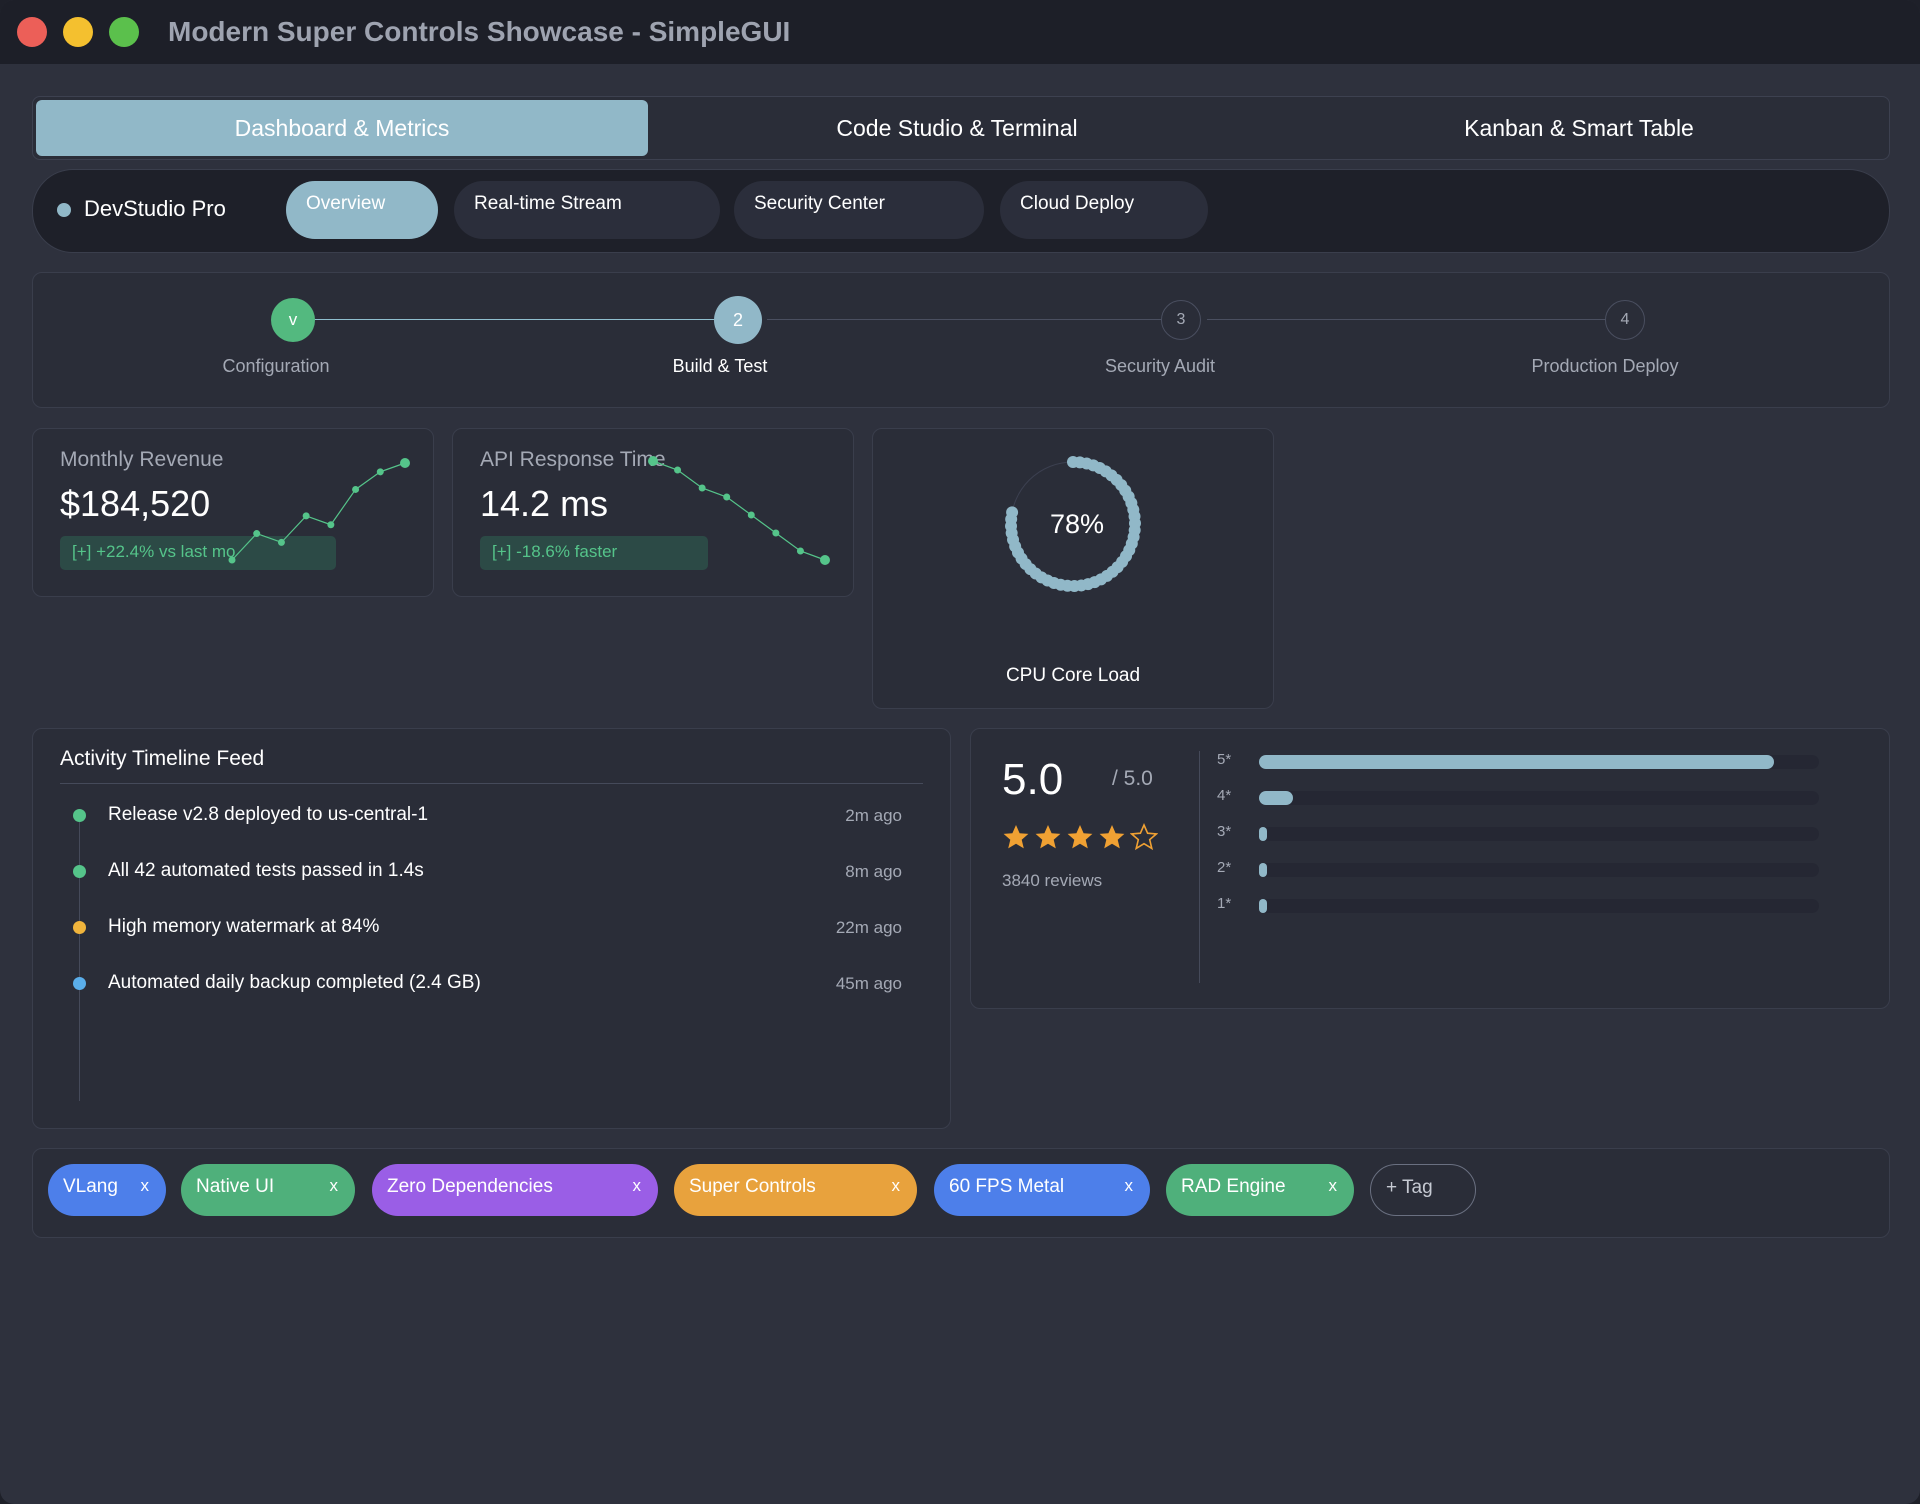 This screenshot has height=1504, width=1920. What do you see at coordinates (124, 32) in the screenshot?
I see `maximize-window-button` at bounding box center [124, 32].